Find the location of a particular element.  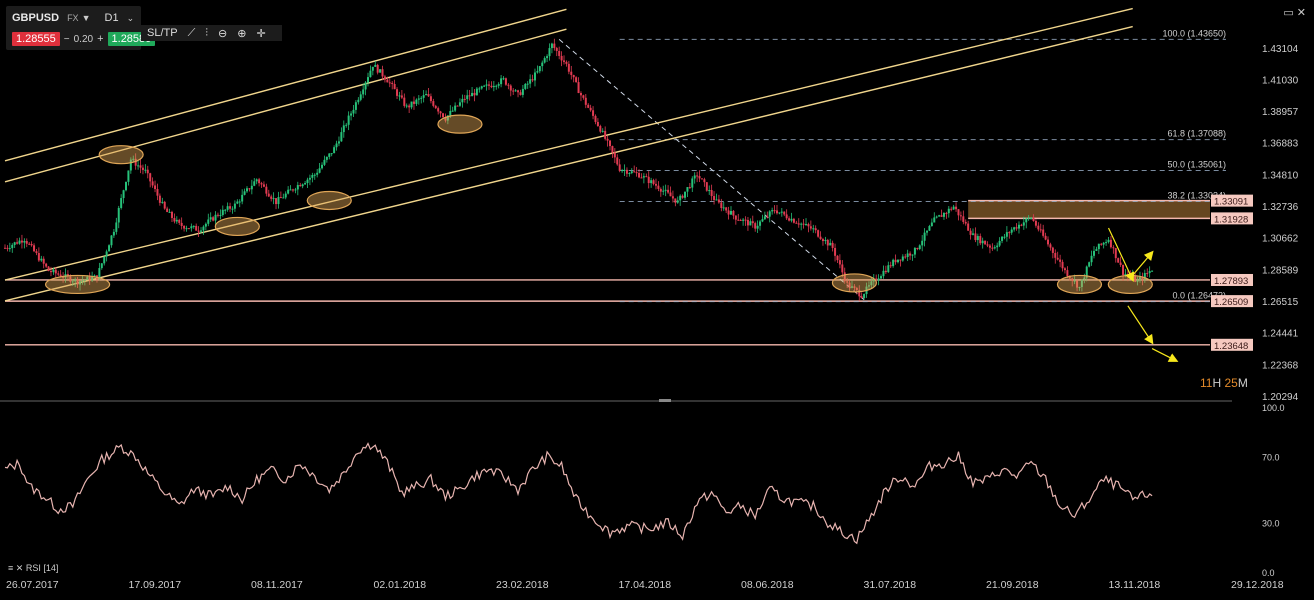

fibonacci-trendline is located at coordinates (712, 171).